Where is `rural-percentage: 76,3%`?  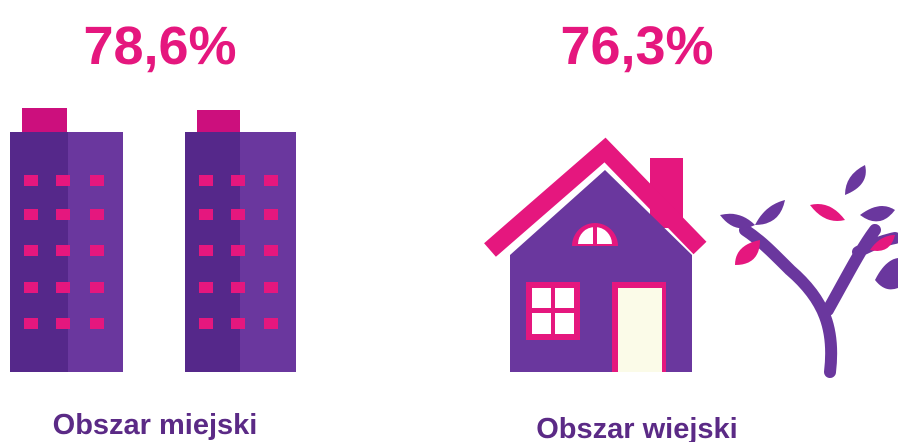
rural-percentage: 76,3% is located at coordinates (636, 46).